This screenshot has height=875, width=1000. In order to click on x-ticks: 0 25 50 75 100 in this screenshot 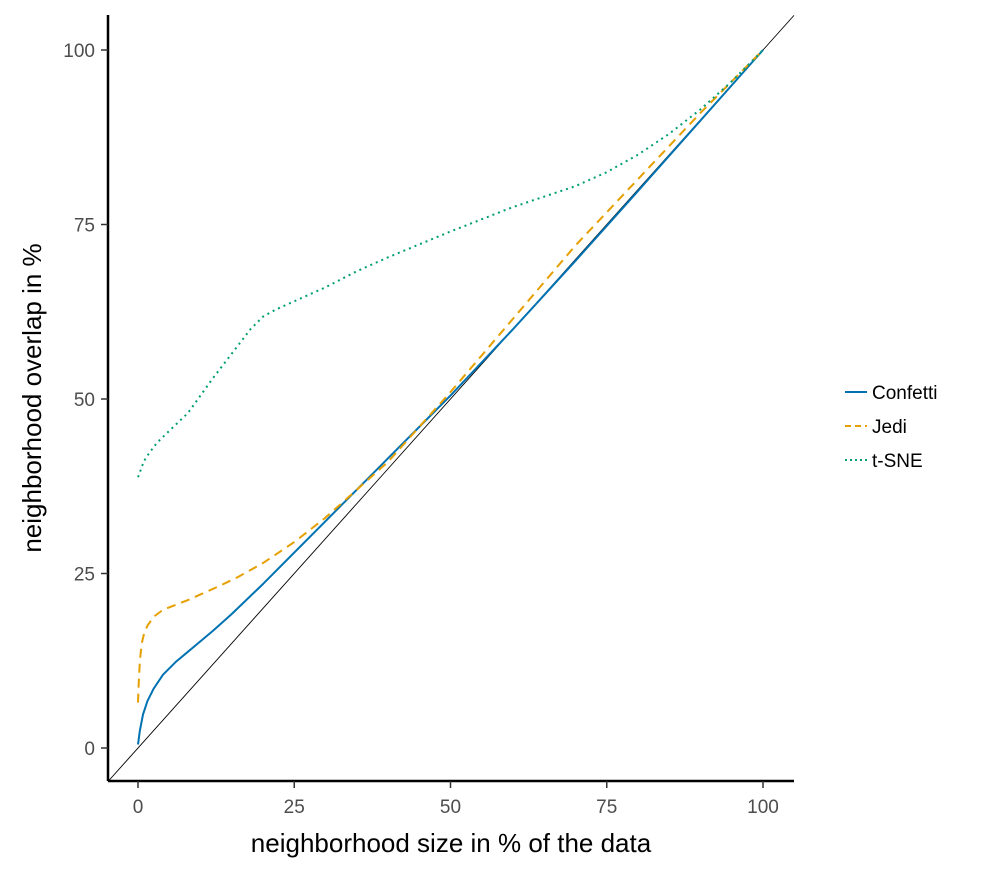, I will do `click(456, 799)`.